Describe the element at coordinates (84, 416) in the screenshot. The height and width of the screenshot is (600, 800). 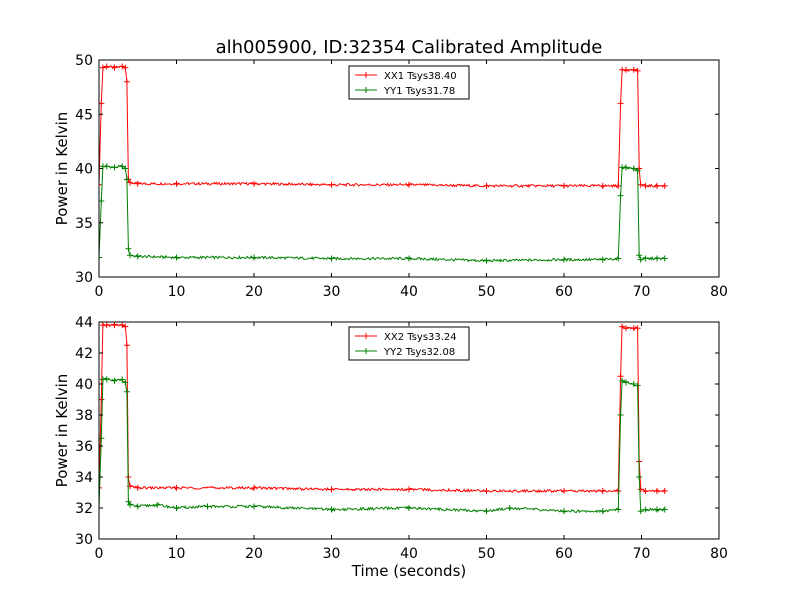
I see `y-tick-label: 38` at that location.